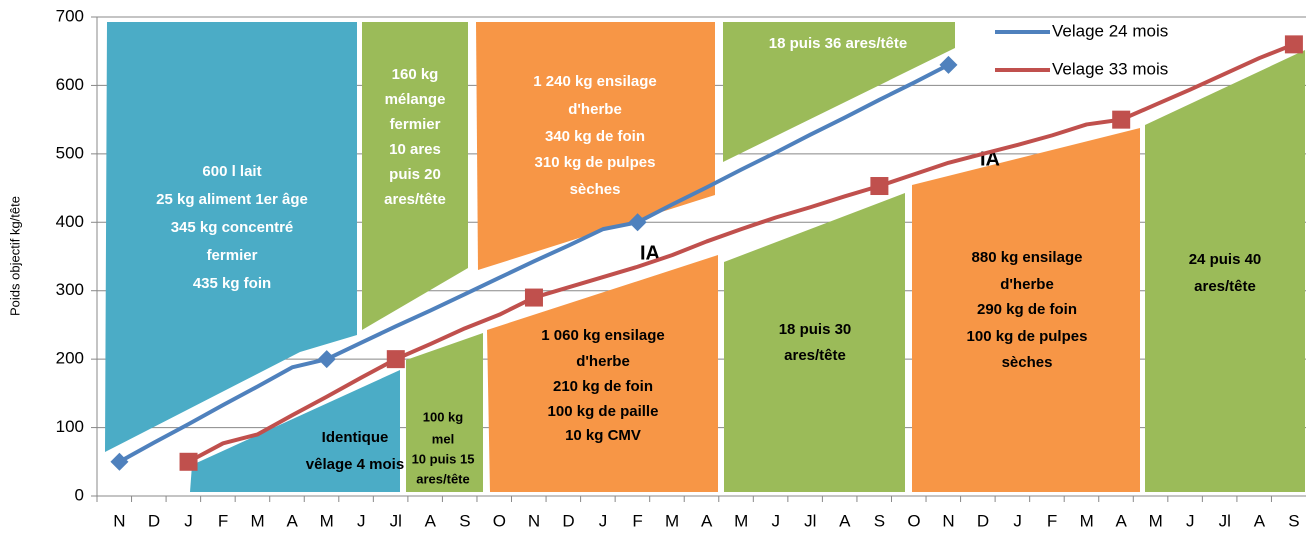 Image resolution: width=1311 pixels, height=540 pixels. What do you see at coordinates (838, 43) in the screenshot?
I see `annotation: 18 puis 36 ares/tête` at bounding box center [838, 43].